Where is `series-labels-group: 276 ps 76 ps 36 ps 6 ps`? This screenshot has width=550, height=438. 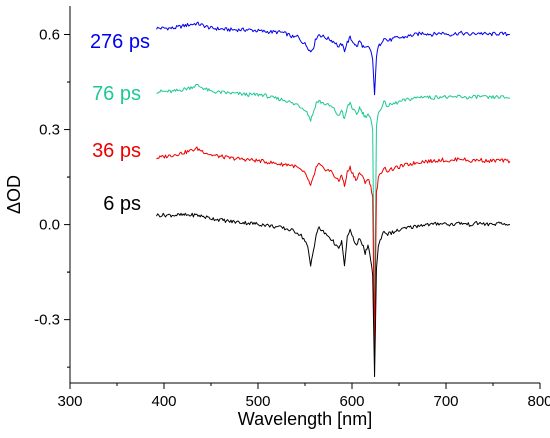
series-labels-group: 276 ps 76 ps 36 ps 6 ps is located at coordinates (120, 123).